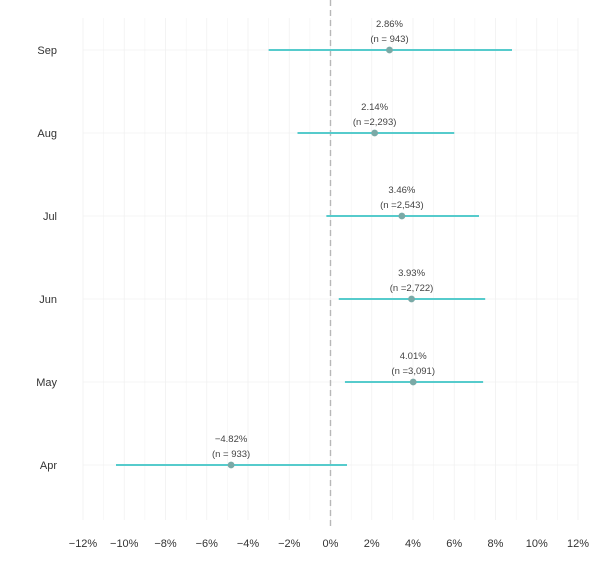 This screenshot has height=584, width=600. I want to click on estimate-label-may: 4.01%, so click(413, 356).